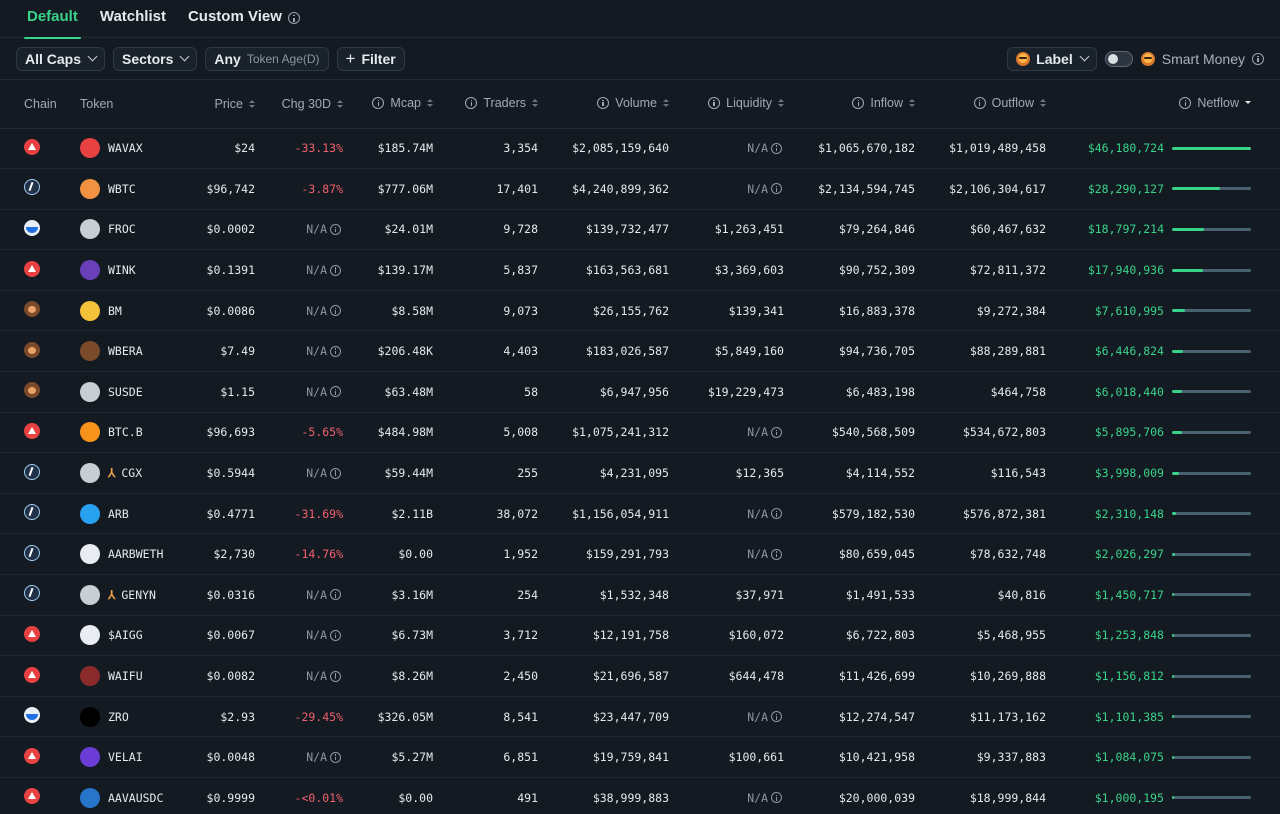 The image size is (1280, 814). I want to click on token-cell: WAVAX, so click(130, 149).